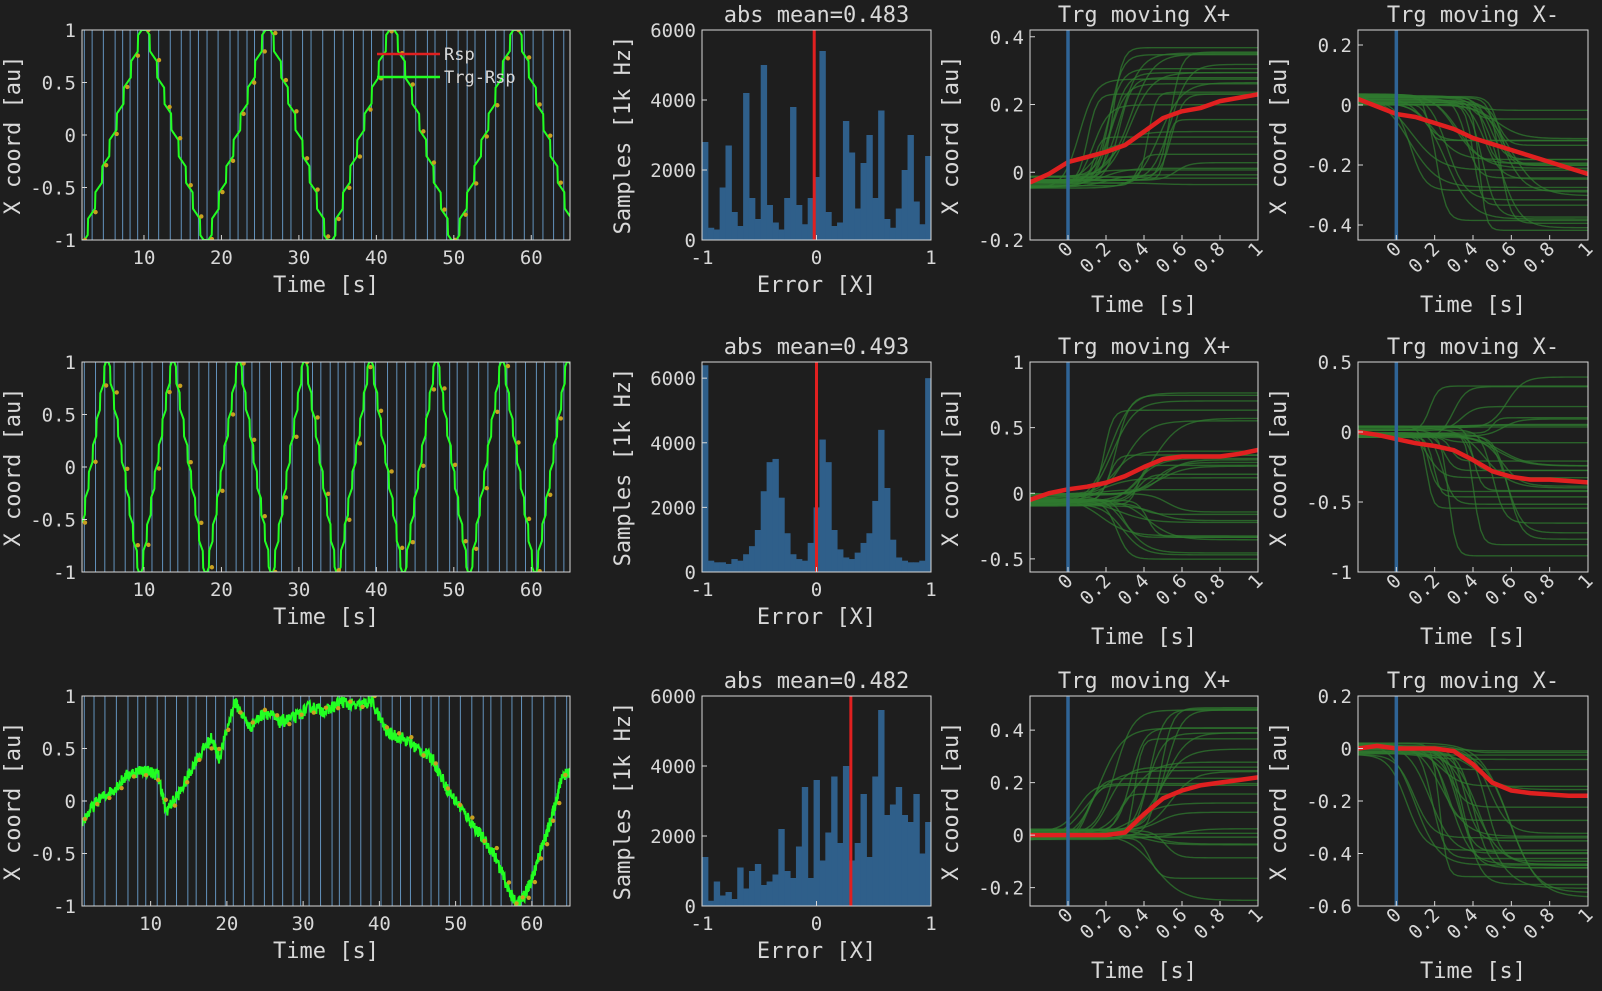  What do you see at coordinates (1463, 258) in the screenshot?
I see `x-tick-label: 0.4` at bounding box center [1463, 258].